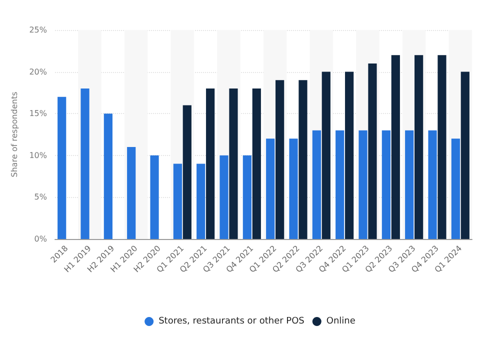 This screenshot has width=500, height=349. What do you see at coordinates (231, 321) in the screenshot?
I see `legend-label: Stores, restaurants or other POS` at bounding box center [231, 321].